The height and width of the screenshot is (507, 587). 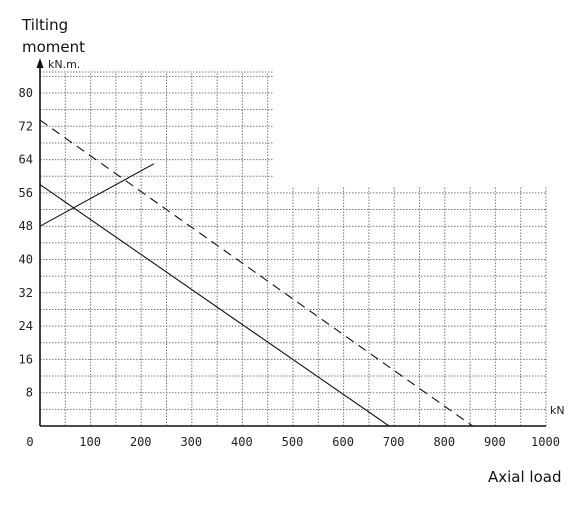 I want to click on y-tick-labels: 8 16 24 32 40 48 56 64 72 80, so click(x=26, y=243).